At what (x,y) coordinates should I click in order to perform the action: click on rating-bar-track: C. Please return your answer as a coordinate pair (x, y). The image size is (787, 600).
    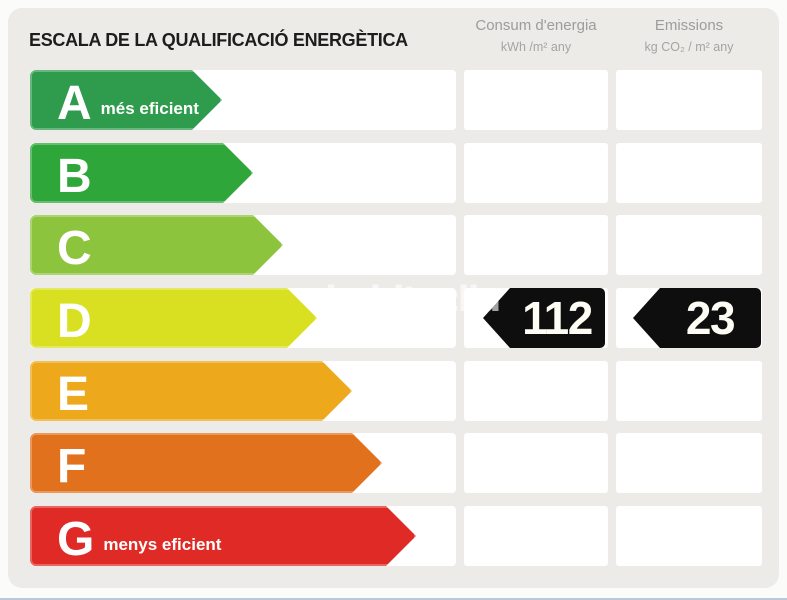
    Looking at the image, I should click on (243, 245).